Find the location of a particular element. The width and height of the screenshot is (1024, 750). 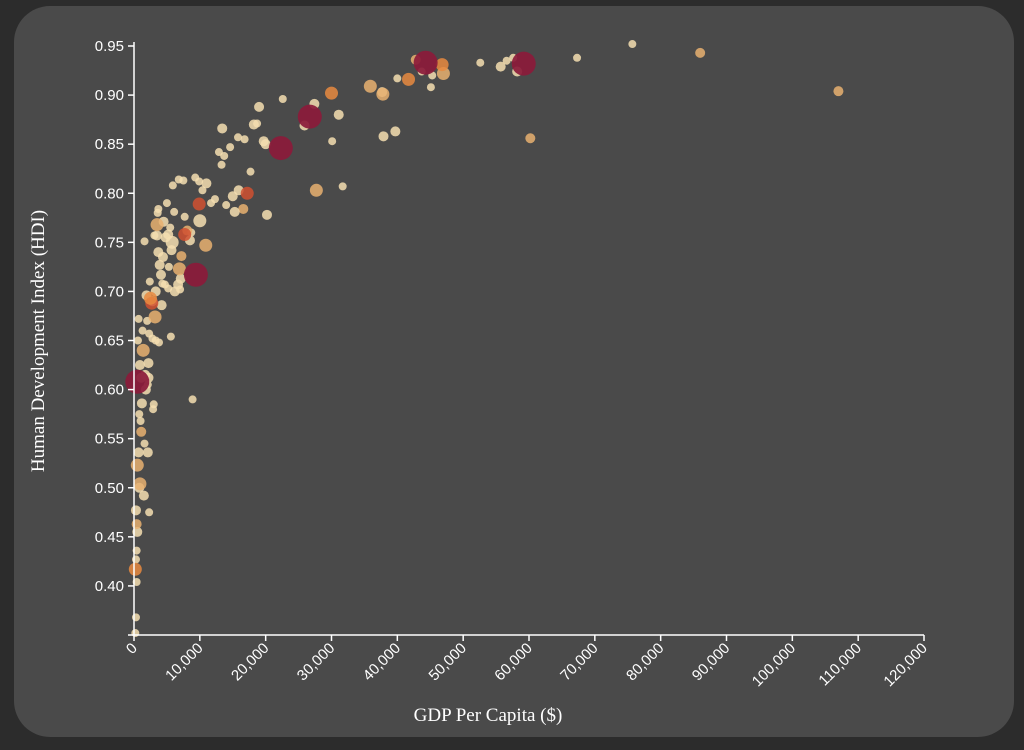

x-tick-label: 50,000 is located at coordinates (448, 662).